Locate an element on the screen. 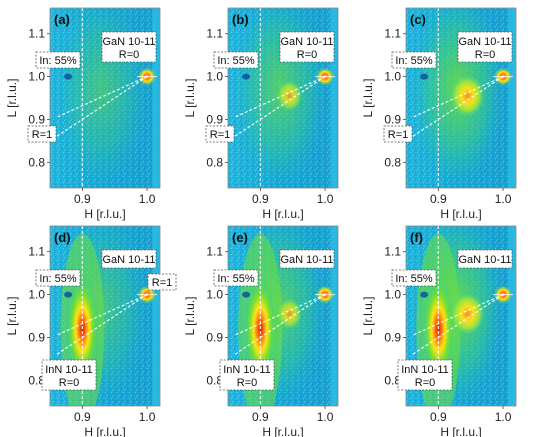 The image size is (550, 437). panel-letter: (c) is located at coordinates (418, 19).